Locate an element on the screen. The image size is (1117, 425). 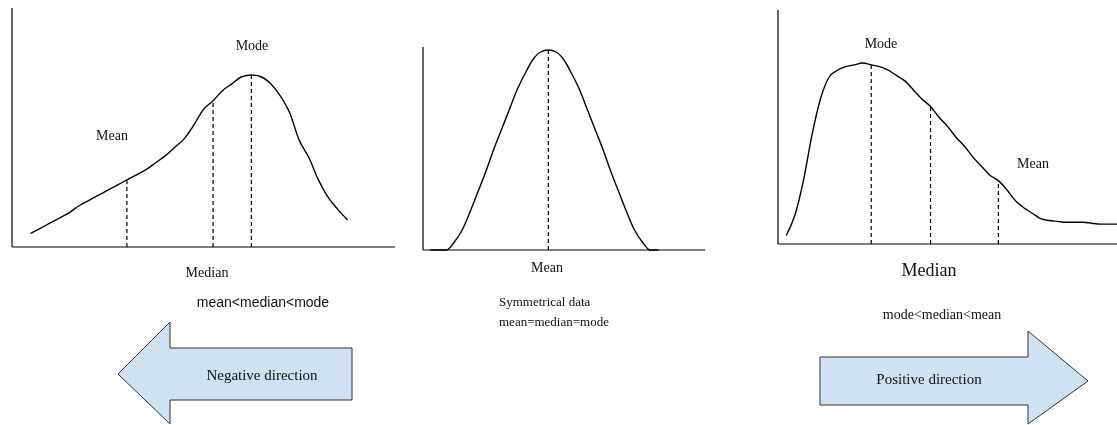
text: mean<median<mode is located at coordinates (263, 302).